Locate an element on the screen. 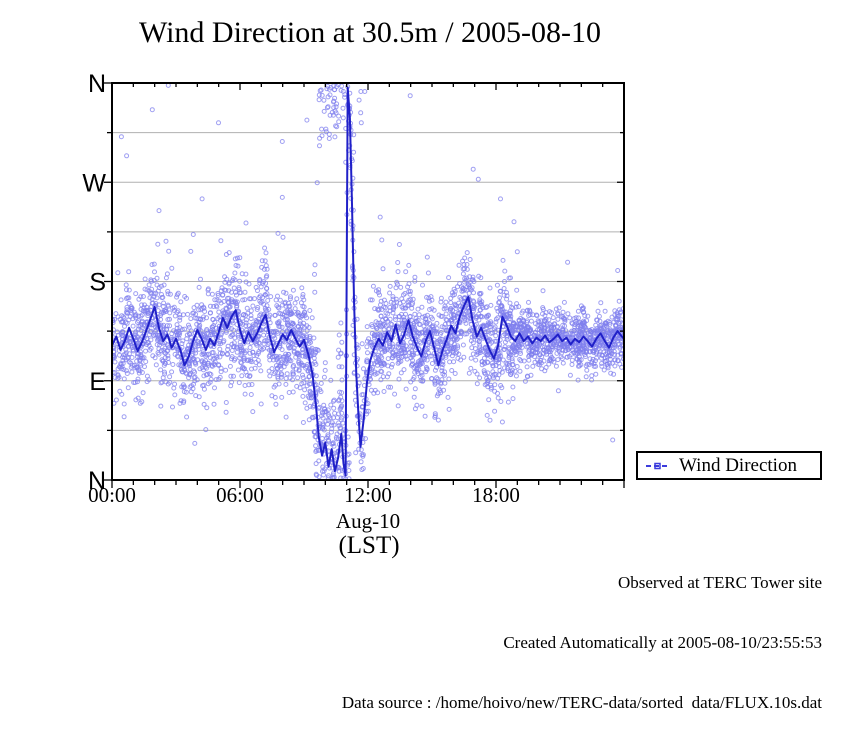  legend-label: Wind Direction is located at coordinates (738, 465).